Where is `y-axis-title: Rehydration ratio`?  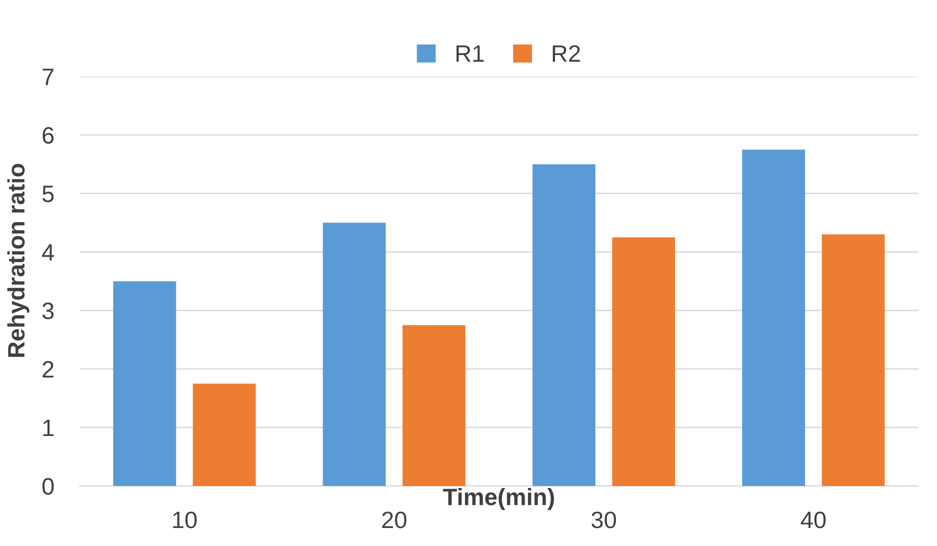 y-axis-title: Rehydration ratio is located at coordinates (18, 260).